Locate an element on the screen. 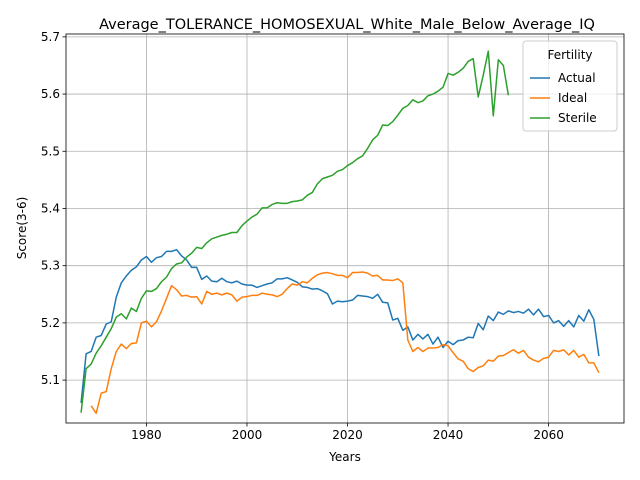  legend: Fertility Actual Ideal Sterile is located at coordinates (570, 86).